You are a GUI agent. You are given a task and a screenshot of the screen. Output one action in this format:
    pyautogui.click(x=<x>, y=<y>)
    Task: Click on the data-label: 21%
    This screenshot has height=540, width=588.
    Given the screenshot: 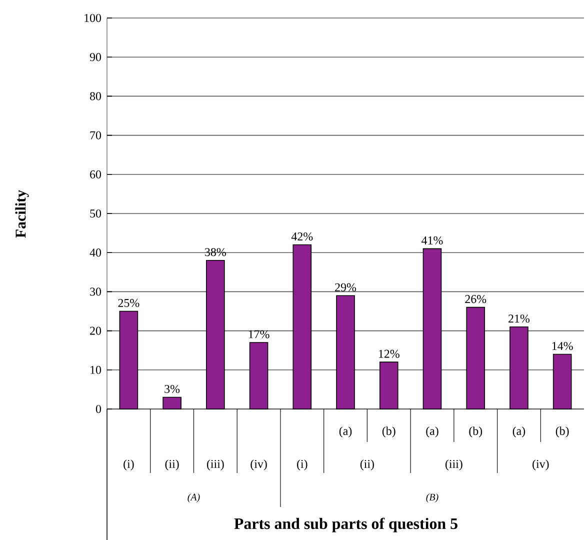 What is the action you would take?
    pyautogui.click(x=519, y=318)
    